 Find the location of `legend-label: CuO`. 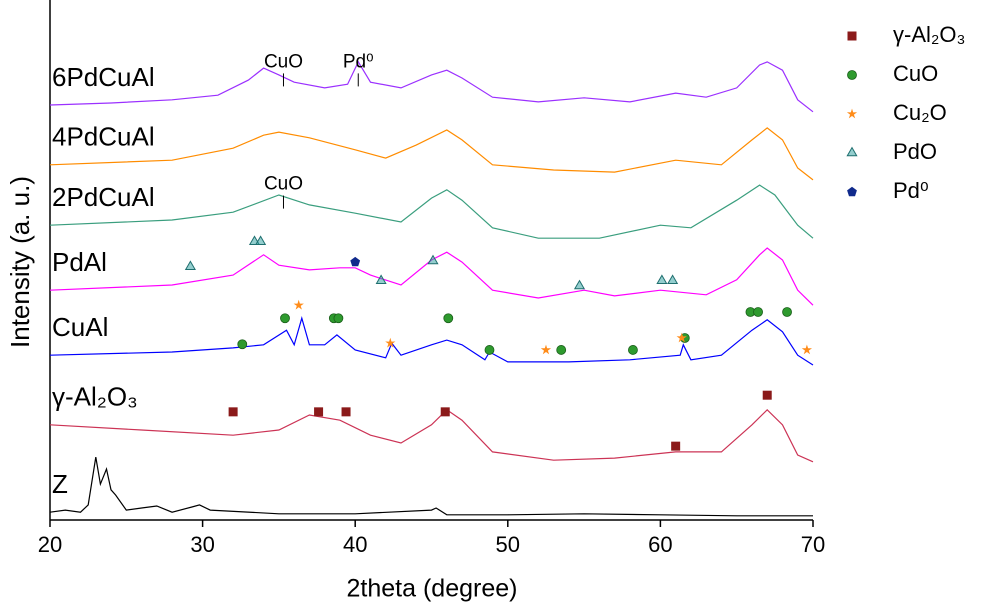

legend-label: CuO is located at coordinates (915, 73).